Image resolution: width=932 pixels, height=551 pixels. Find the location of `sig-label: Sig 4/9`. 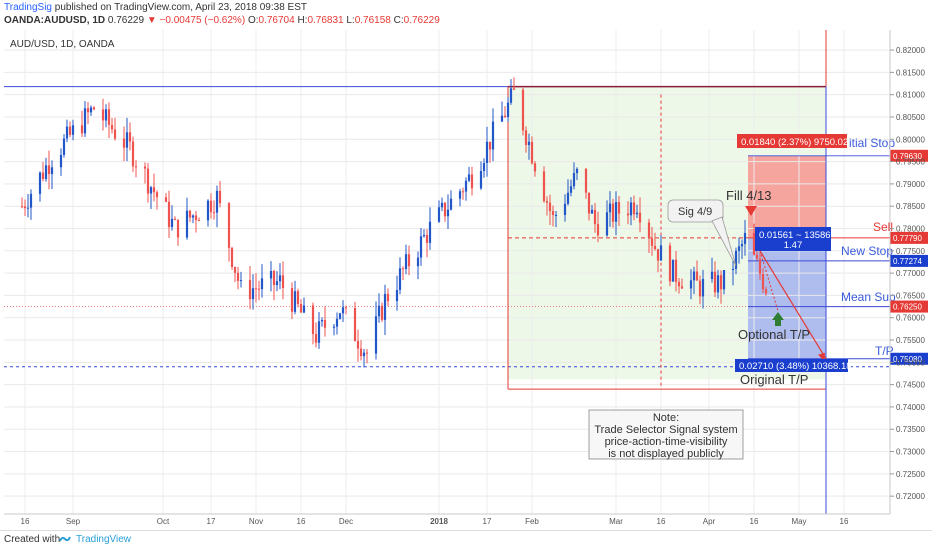

sig-label: Sig 4/9 is located at coordinates (695, 212).